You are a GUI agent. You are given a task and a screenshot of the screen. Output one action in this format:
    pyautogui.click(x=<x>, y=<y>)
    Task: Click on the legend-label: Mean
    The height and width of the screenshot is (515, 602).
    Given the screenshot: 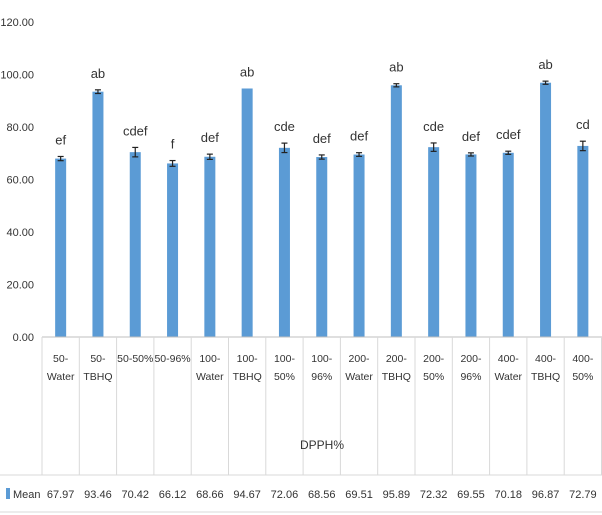 What is the action you would take?
    pyautogui.click(x=27, y=495)
    